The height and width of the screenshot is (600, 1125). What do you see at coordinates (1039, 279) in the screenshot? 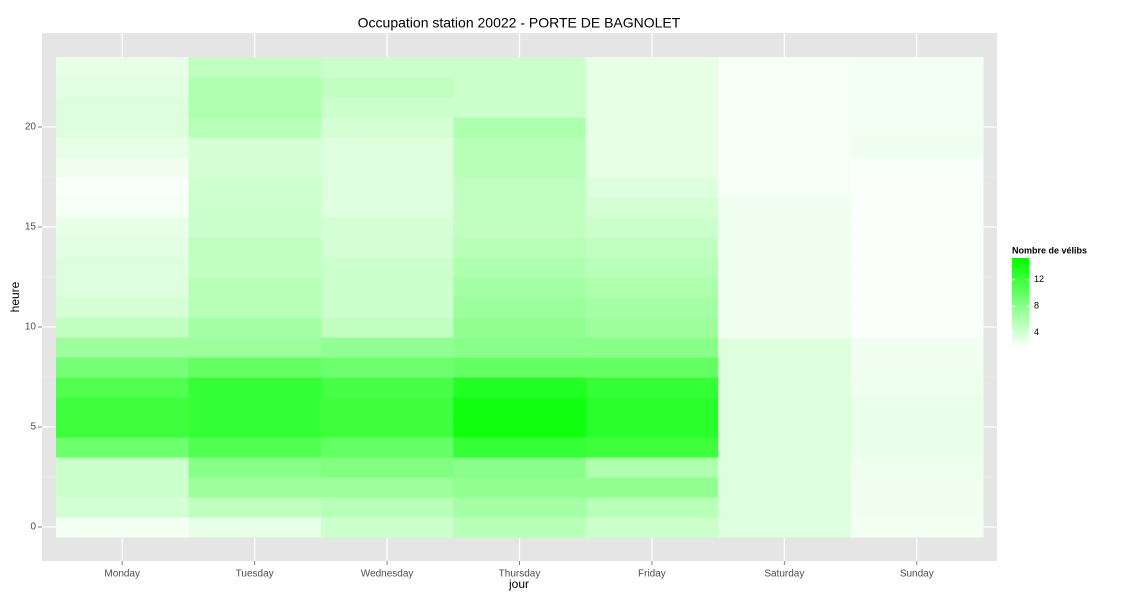
I see `legend-tick-label: 12` at bounding box center [1039, 279].